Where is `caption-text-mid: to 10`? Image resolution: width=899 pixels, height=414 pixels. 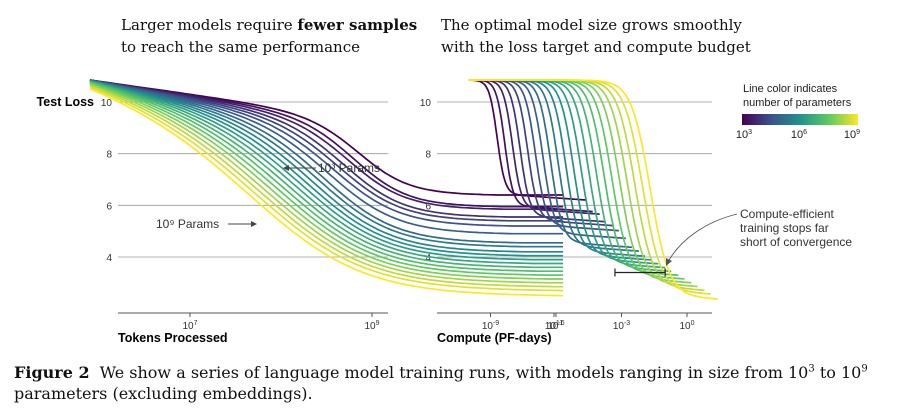 caption-text-mid: to 10 is located at coordinates (838, 372).